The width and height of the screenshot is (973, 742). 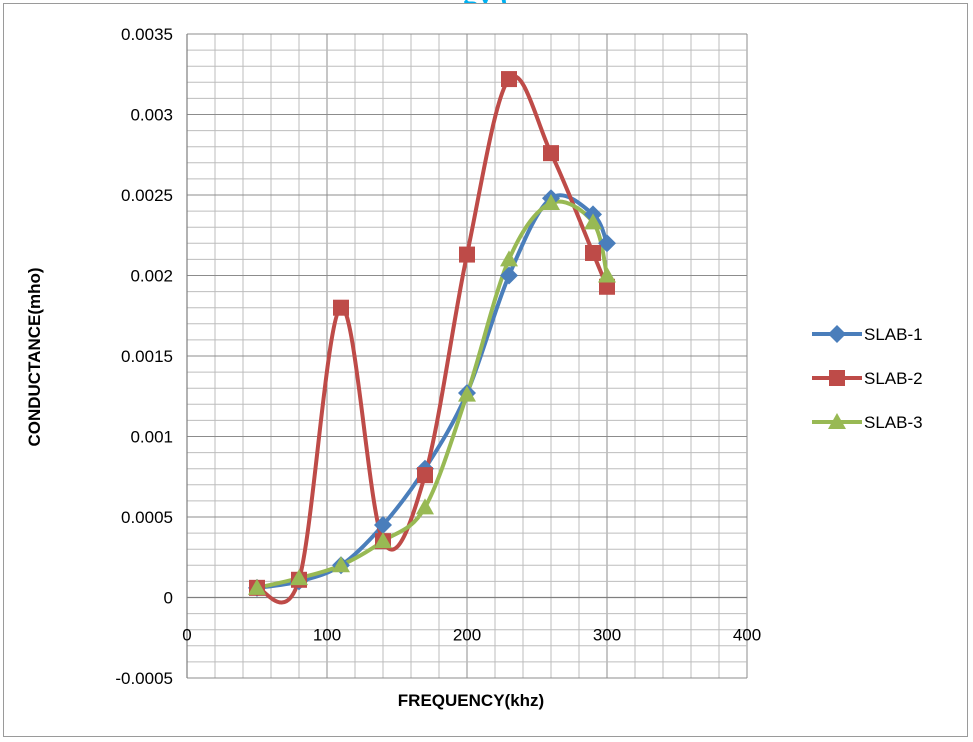 I want to click on legend: SLAB-1 SLAB-2 SLAB-3, so click(x=867, y=378).